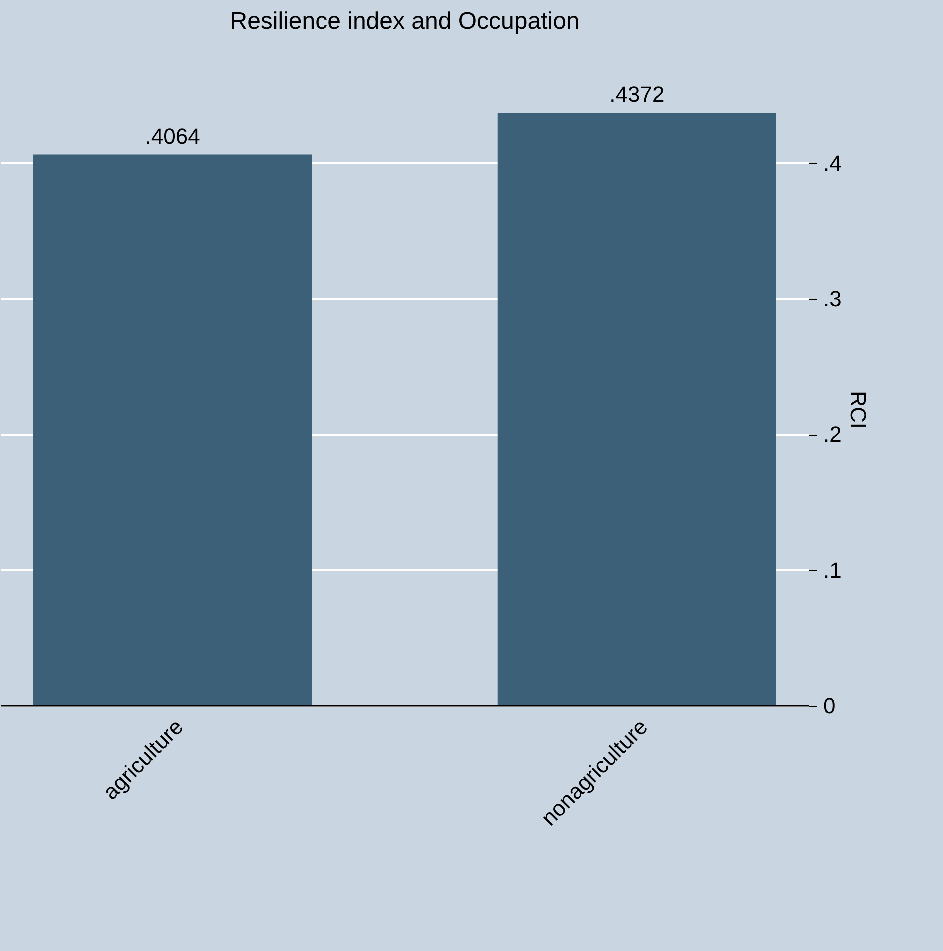 The height and width of the screenshot is (951, 943). I want to click on chart-title: Resilience index and Occupation, so click(405, 21).